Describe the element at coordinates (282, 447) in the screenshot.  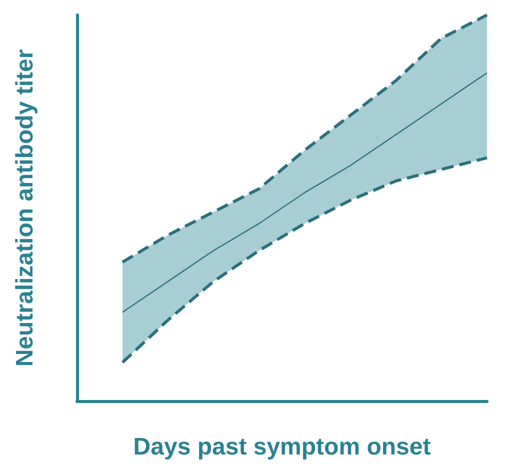
I see `x-axis-title: Days past symptom onset` at that location.